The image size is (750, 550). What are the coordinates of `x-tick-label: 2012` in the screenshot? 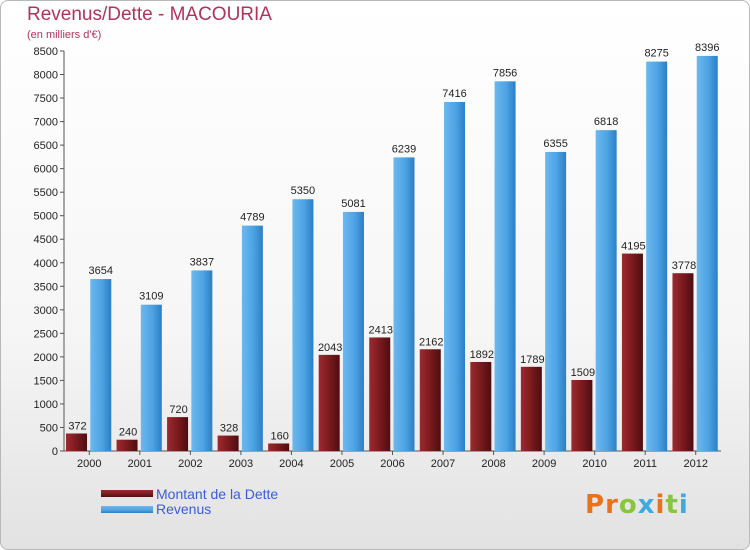 It's located at (695, 464).